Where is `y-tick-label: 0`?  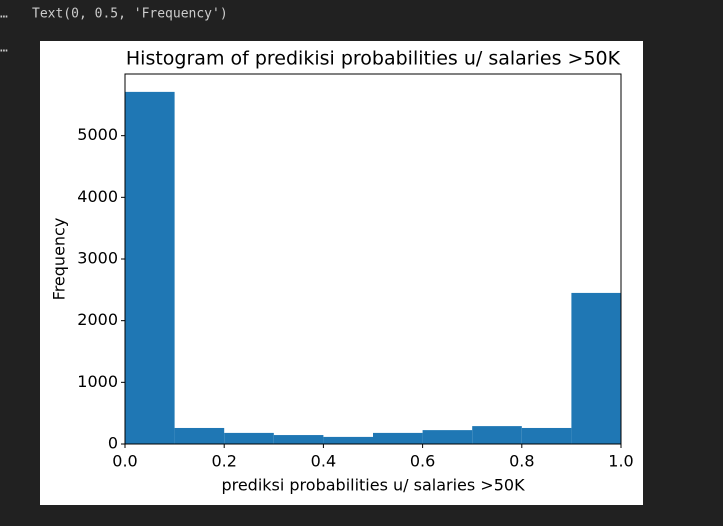 y-tick-label: 0 is located at coordinates (113, 443).